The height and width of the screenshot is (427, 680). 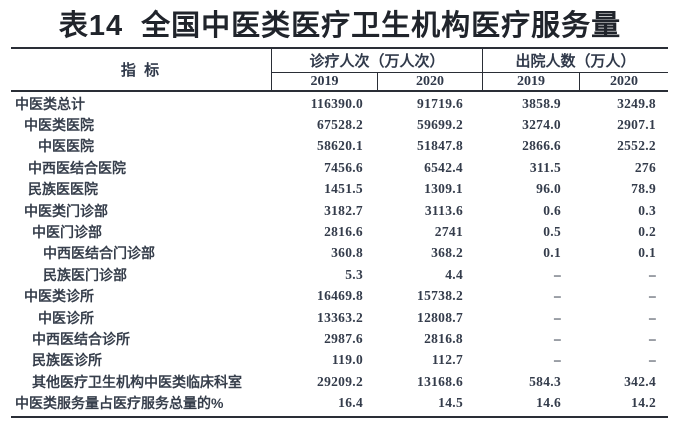 I want to click on table-row: 民族医诊所 119.0 112.7 – –, so click(x=339, y=360).